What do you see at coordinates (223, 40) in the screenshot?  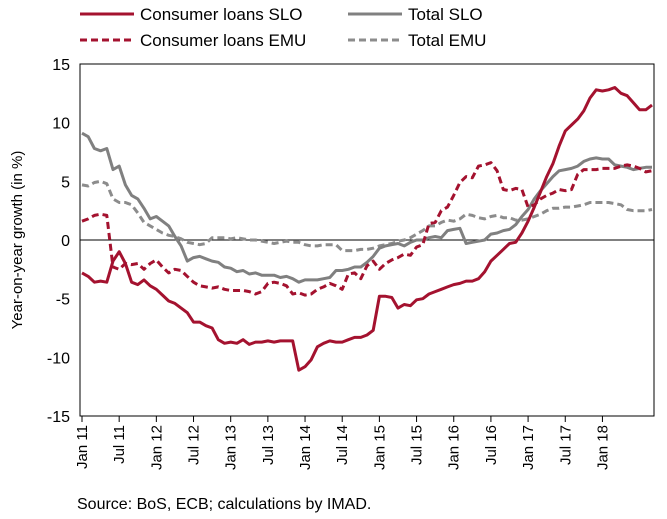 I see `legend-label-2: Consumer loans EMU` at bounding box center [223, 40].